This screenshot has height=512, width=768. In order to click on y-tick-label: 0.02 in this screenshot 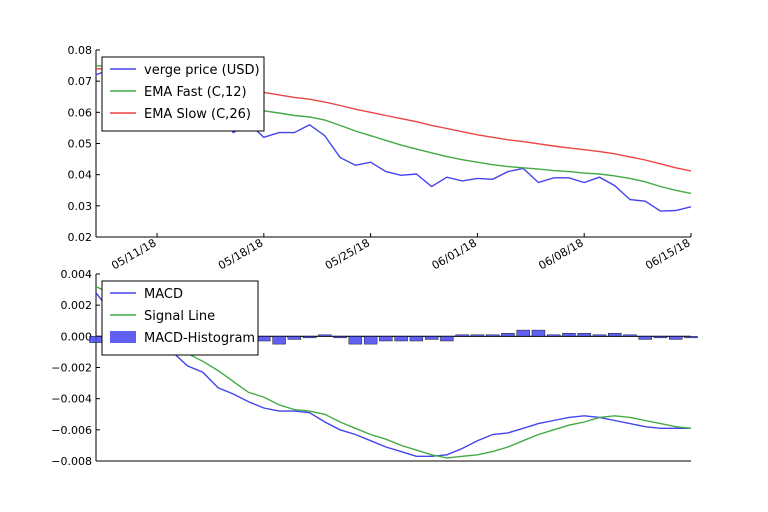, I will do `click(80, 237)`.